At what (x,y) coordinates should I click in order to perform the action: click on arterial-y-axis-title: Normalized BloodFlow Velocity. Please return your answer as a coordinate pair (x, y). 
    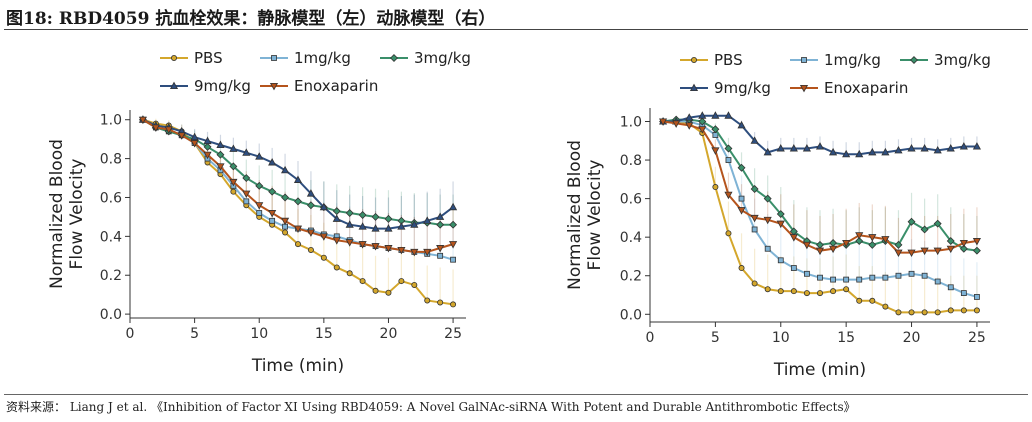
    Looking at the image, I should click on (585, 215).